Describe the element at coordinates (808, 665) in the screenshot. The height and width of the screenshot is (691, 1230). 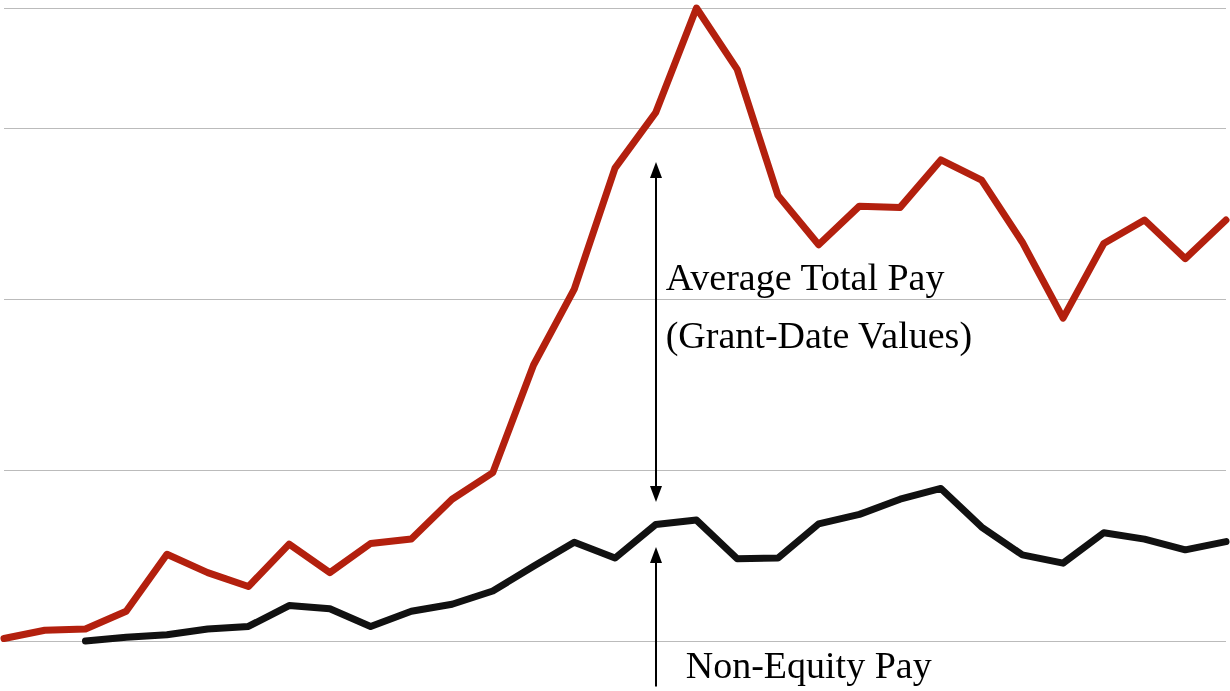
I see `text: Non-Equity Pay` at that location.